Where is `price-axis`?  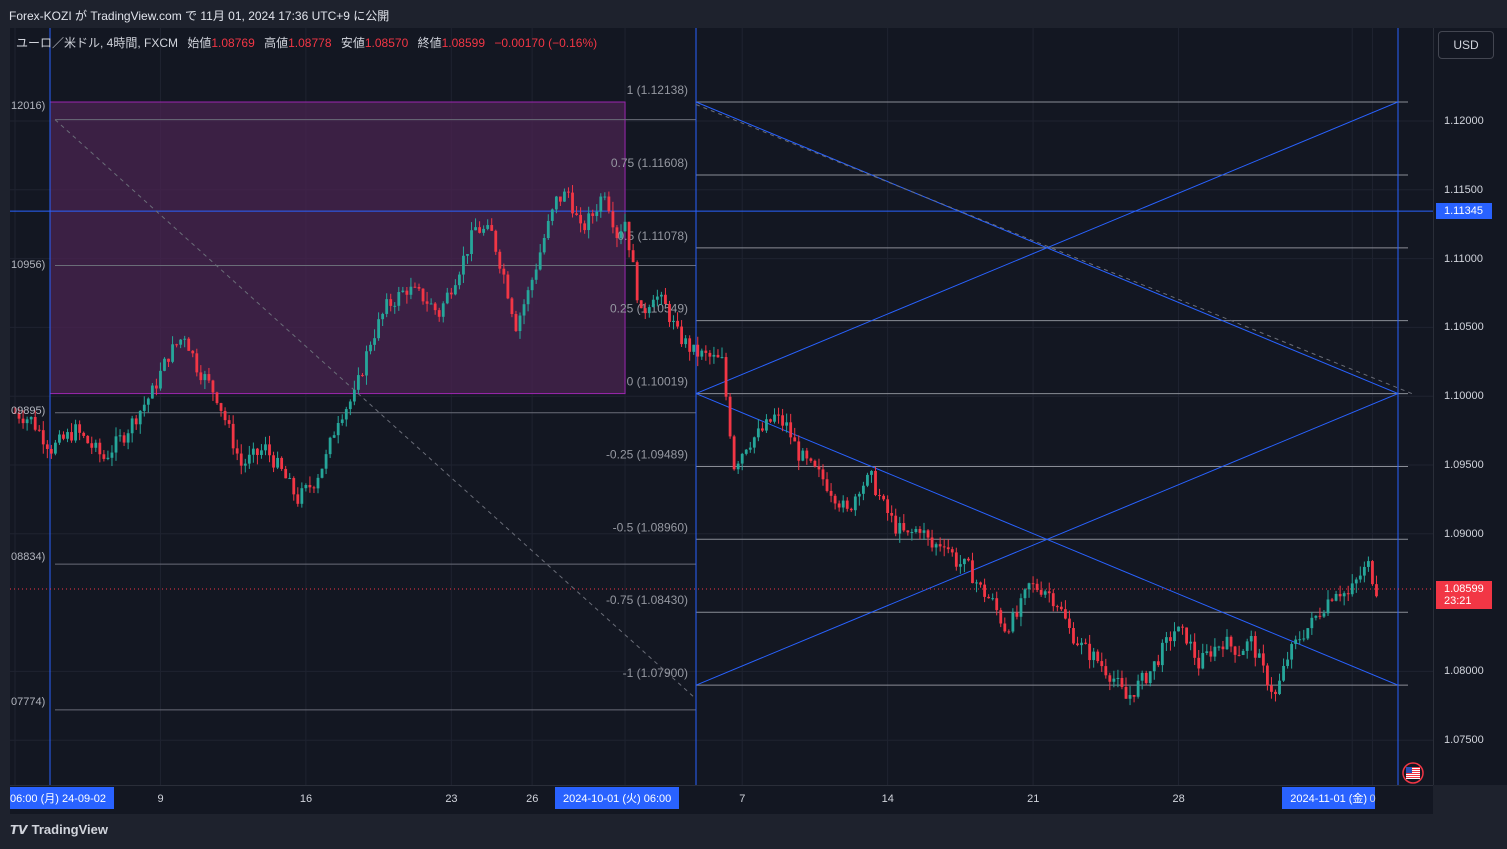
price-axis is located at coordinates (1470, 406).